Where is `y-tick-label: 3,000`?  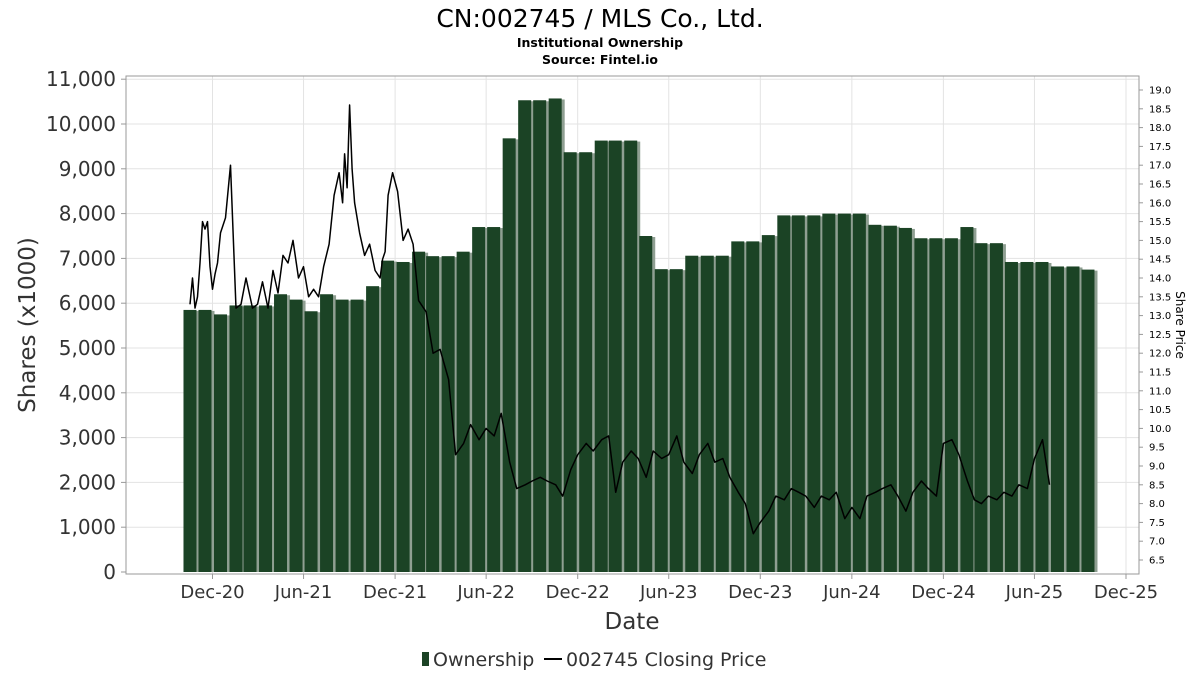 y-tick-label: 3,000 is located at coordinates (87, 438).